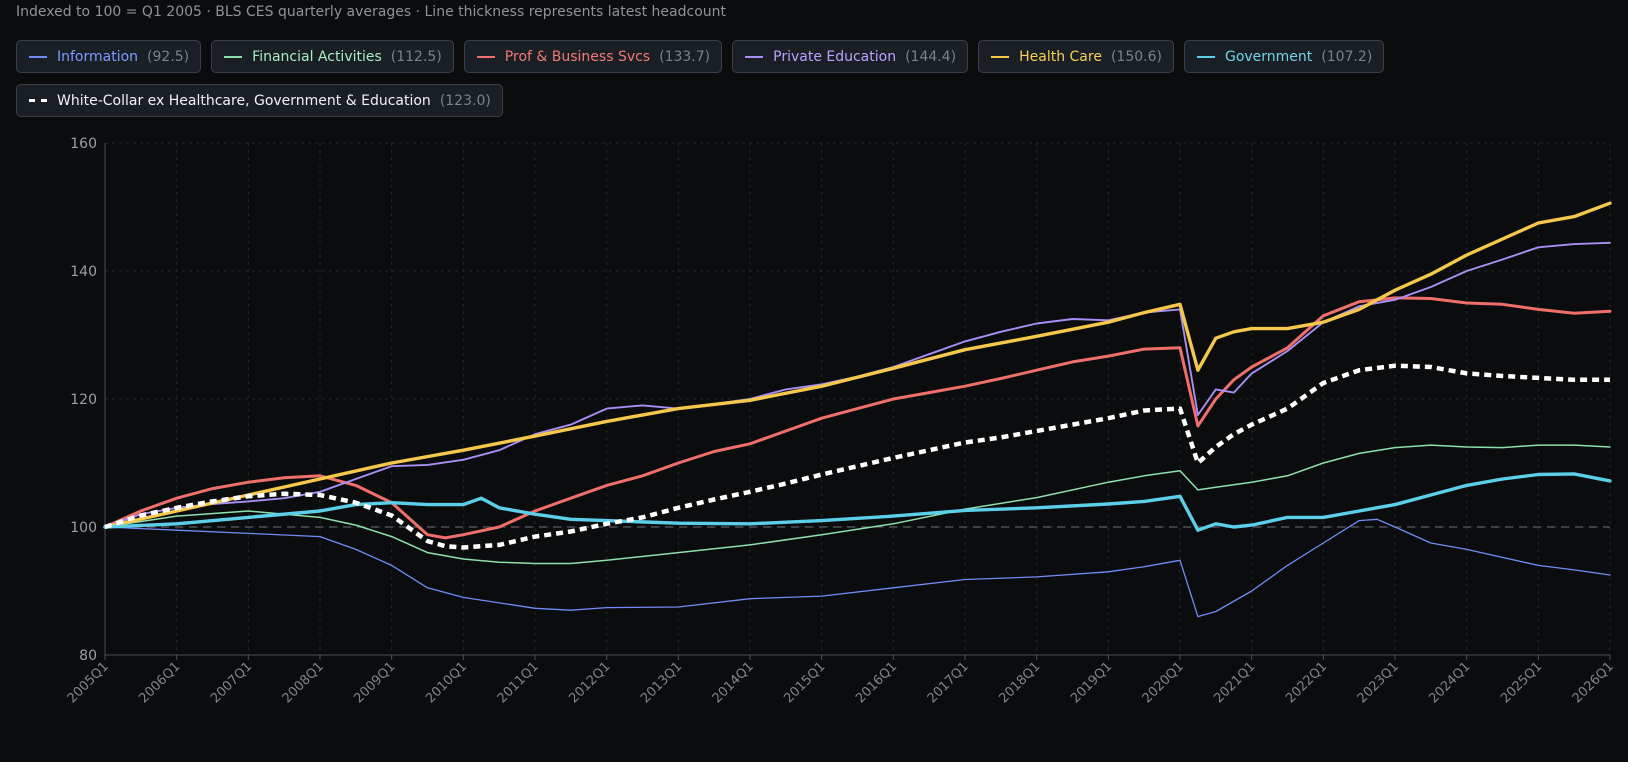  What do you see at coordinates (1378, 682) in the screenshot?
I see `x-tick-label: 2023Q1` at bounding box center [1378, 682].